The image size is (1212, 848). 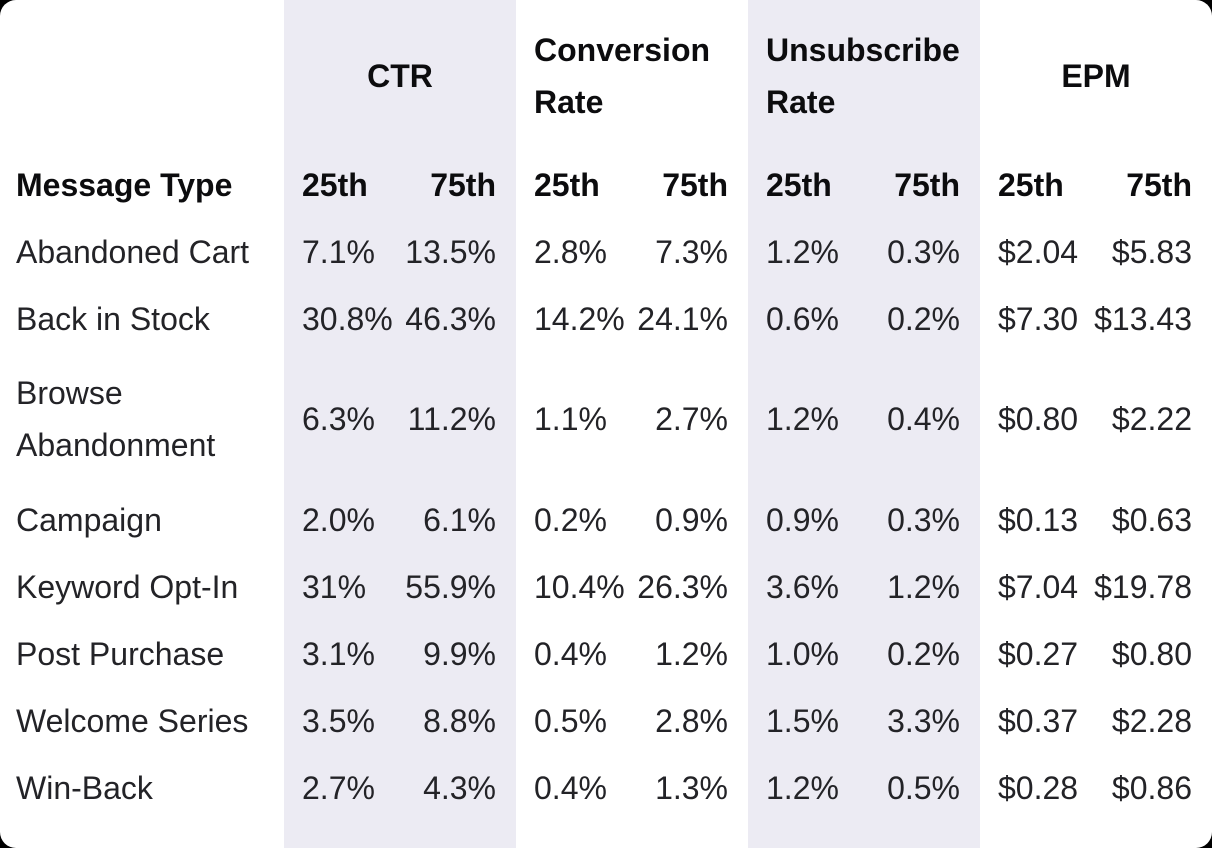 I want to click on row-label: Campaign, so click(x=89, y=519).